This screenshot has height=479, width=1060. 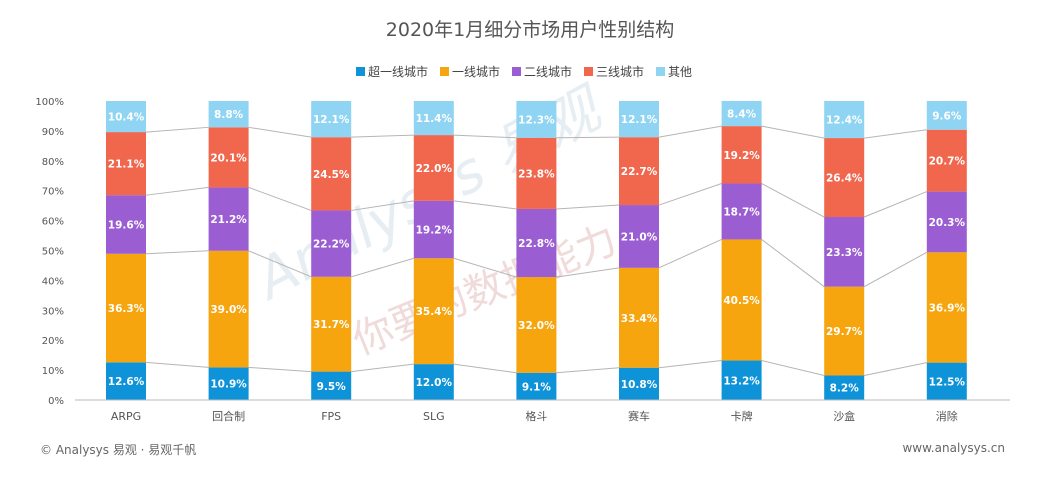 I want to click on data-label: 40.5%, so click(x=741, y=301).